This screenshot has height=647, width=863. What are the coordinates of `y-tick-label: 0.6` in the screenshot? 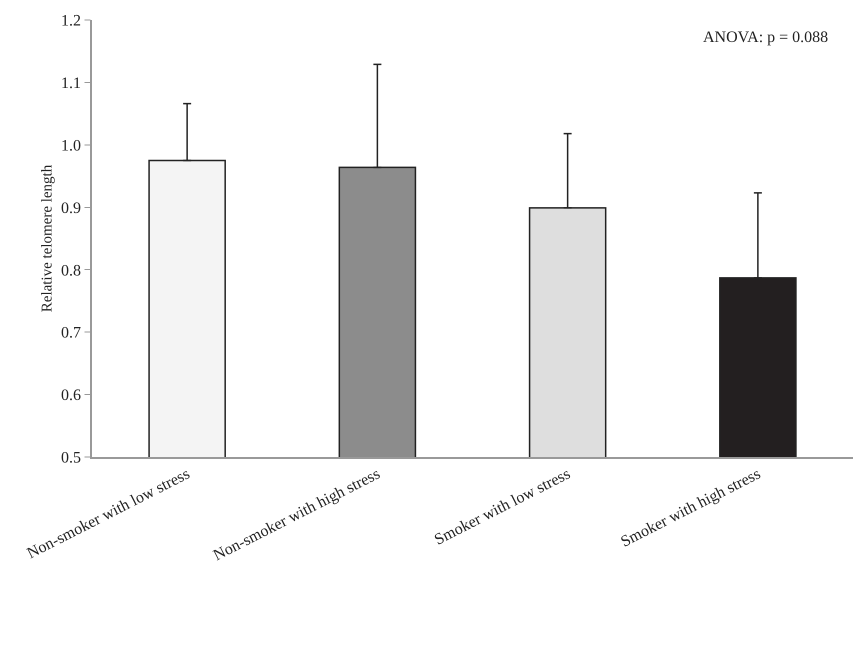 It's located at (71, 395).